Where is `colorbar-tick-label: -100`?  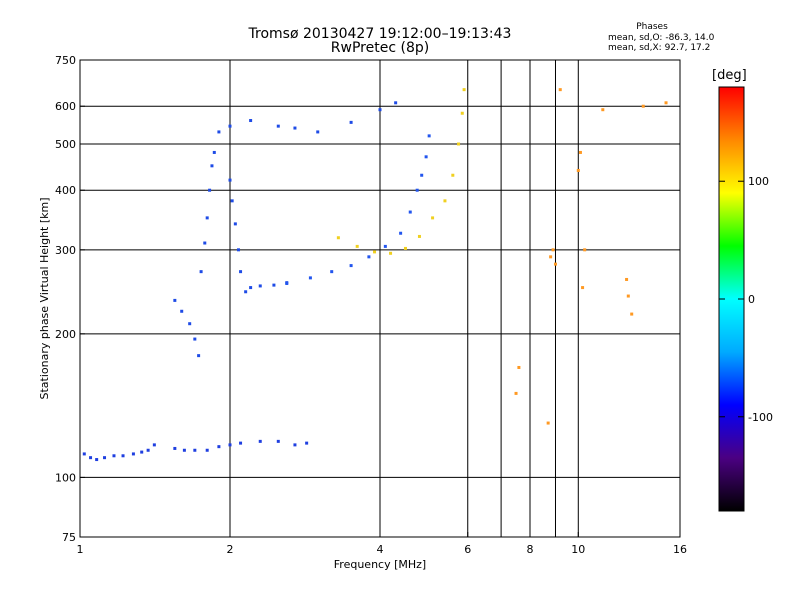
colorbar-tick-label: -100 is located at coordinates (760, 417).